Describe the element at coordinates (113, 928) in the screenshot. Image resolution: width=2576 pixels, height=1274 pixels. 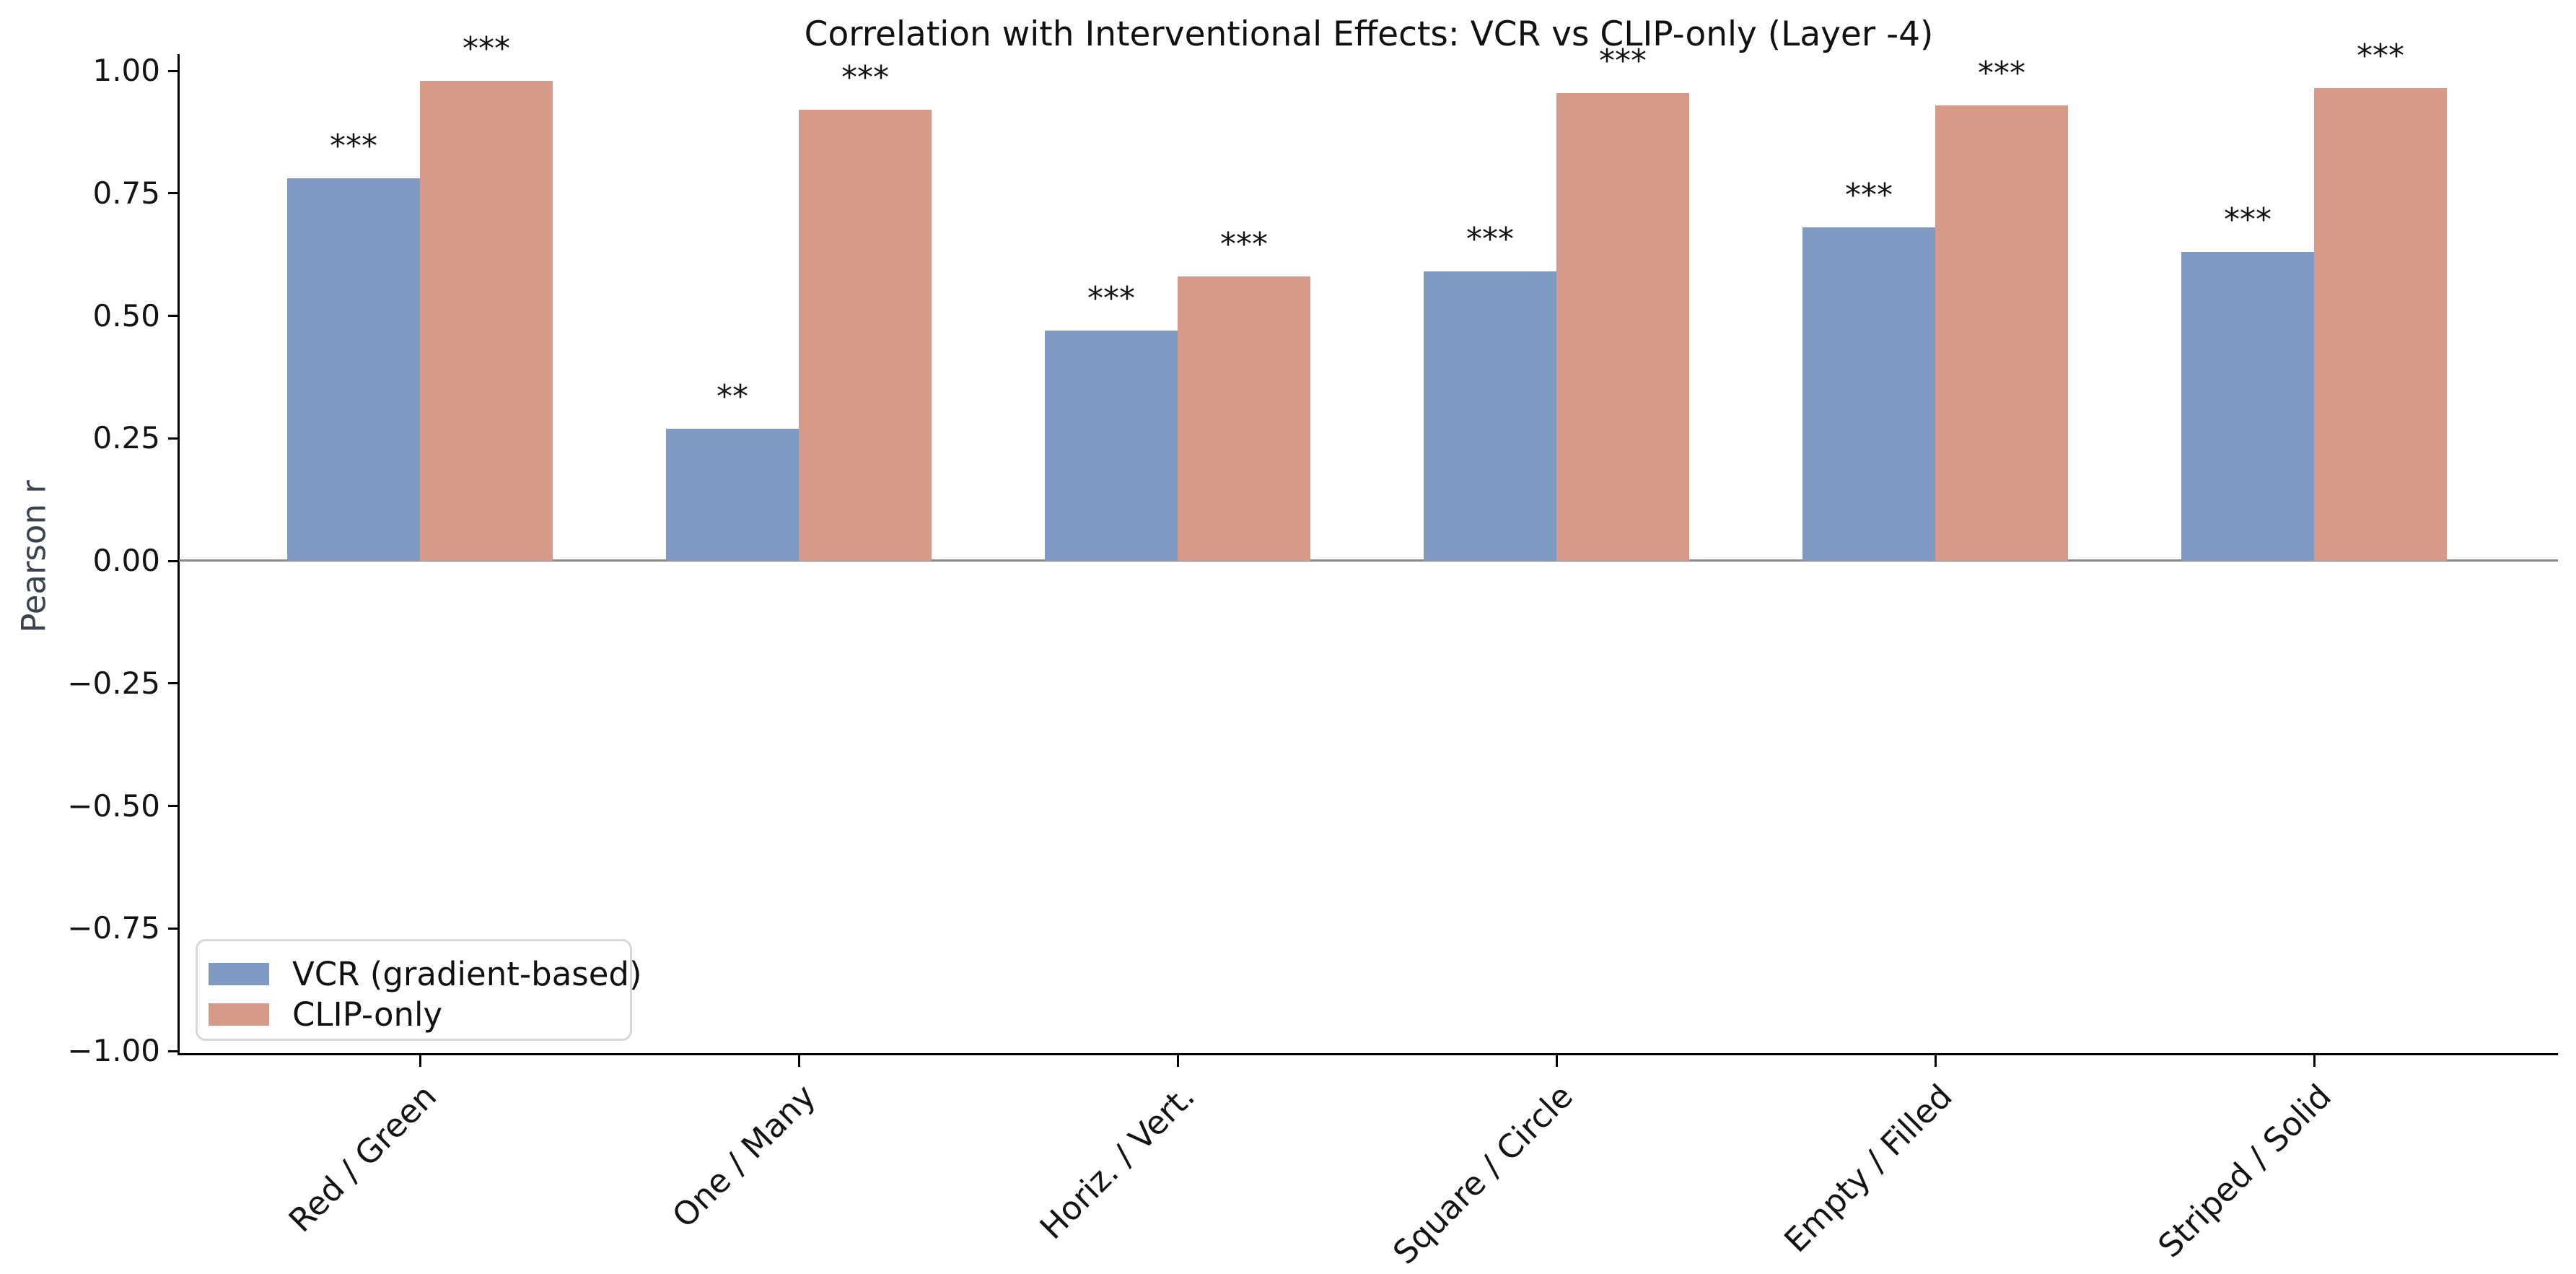
I see `y-tick-label: −0.75` at that location.